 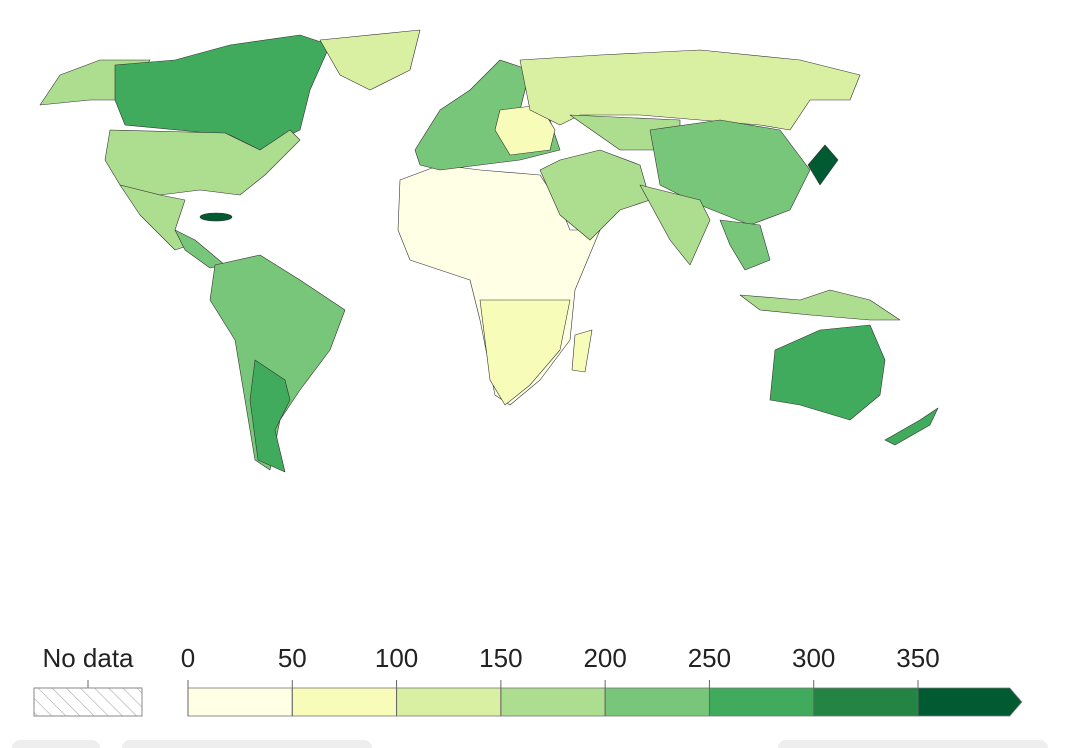 I want to click on no-data-swatch, so click(x=88, y=702).